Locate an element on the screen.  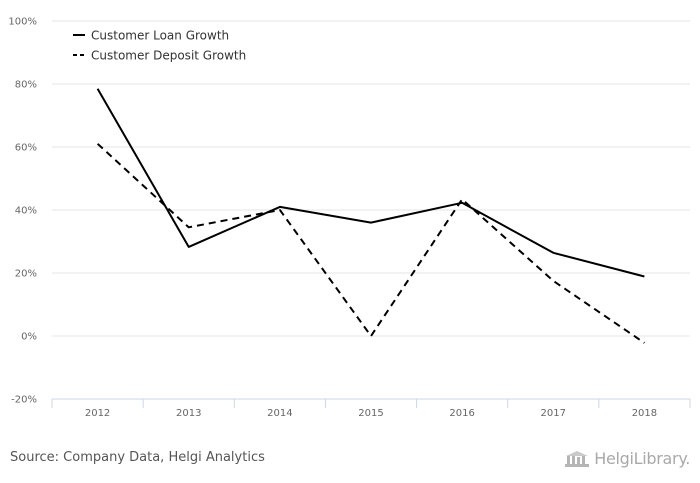
logo-text: HelgiLibrary. is located at coordinates (642, 458).